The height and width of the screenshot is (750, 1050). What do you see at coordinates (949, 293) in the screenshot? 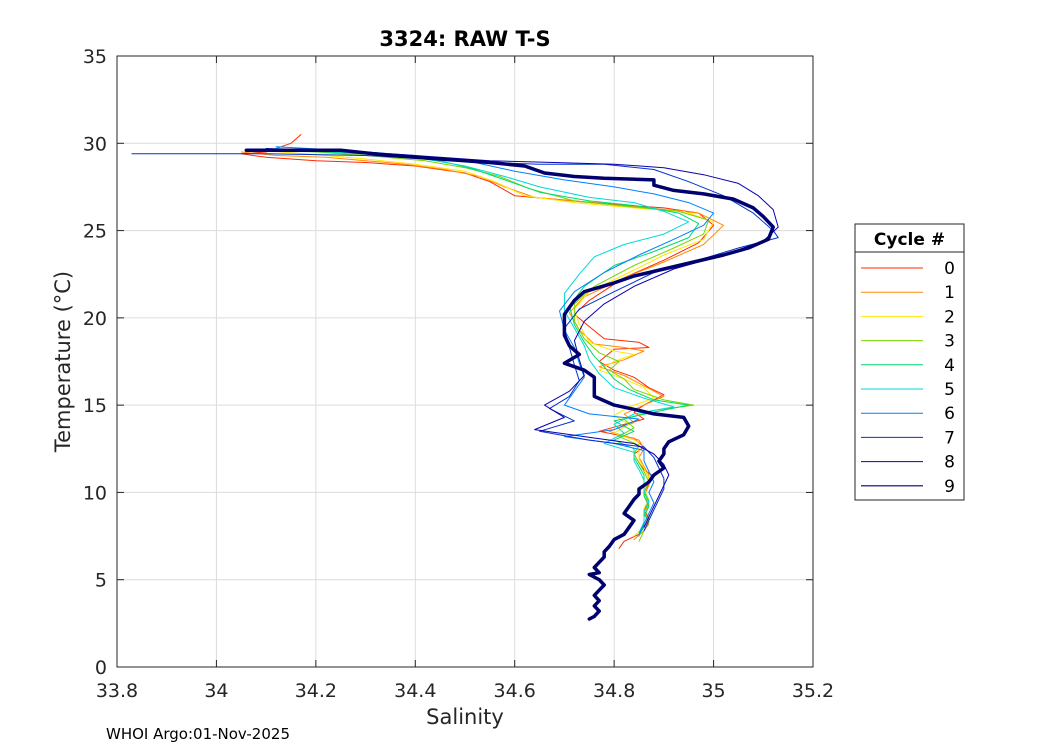
I see `legend-label-cycle-1: 1` at bounding box center [949, 293].